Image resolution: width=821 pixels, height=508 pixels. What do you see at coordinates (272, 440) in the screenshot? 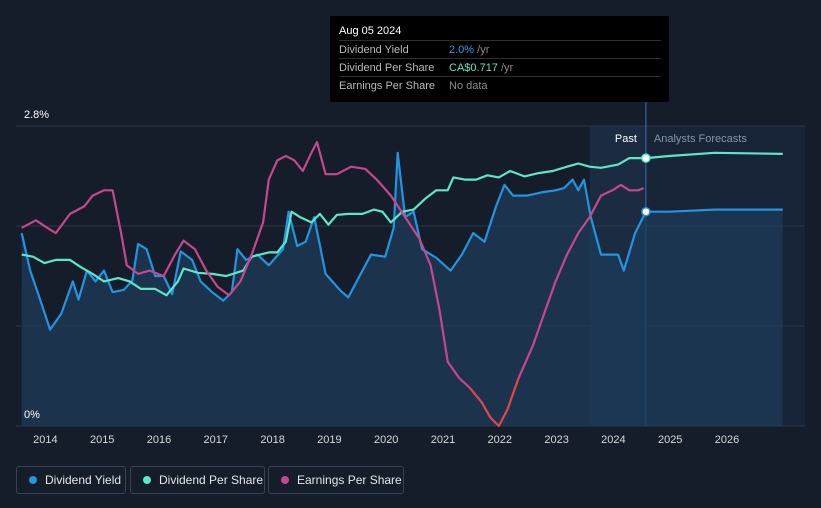
I see `x-tick-label: 2018` at bounding box center [272, 440].